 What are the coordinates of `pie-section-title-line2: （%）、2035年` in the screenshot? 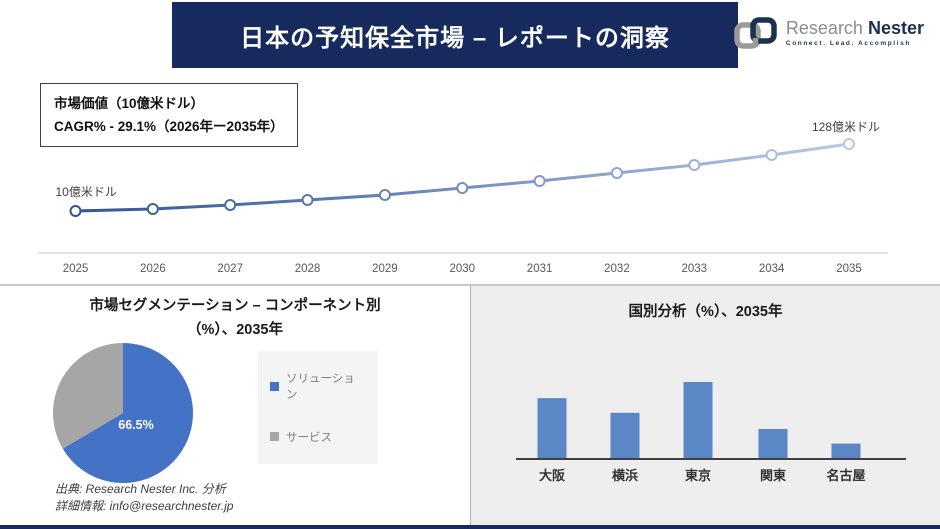 It's located at (235, 330).